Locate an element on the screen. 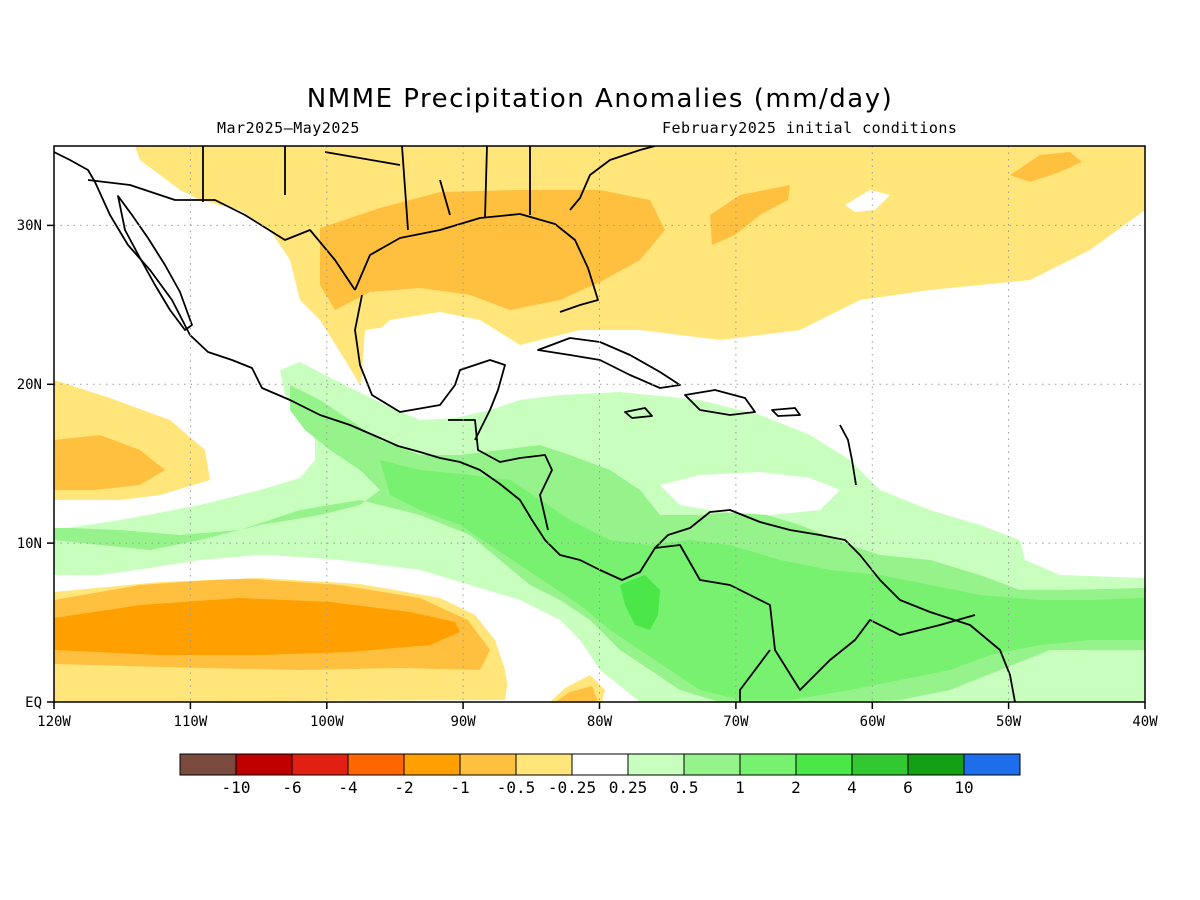 The image size is (1200, 900). lon-label-50w: 50W is located at coordinates (1009, 722).